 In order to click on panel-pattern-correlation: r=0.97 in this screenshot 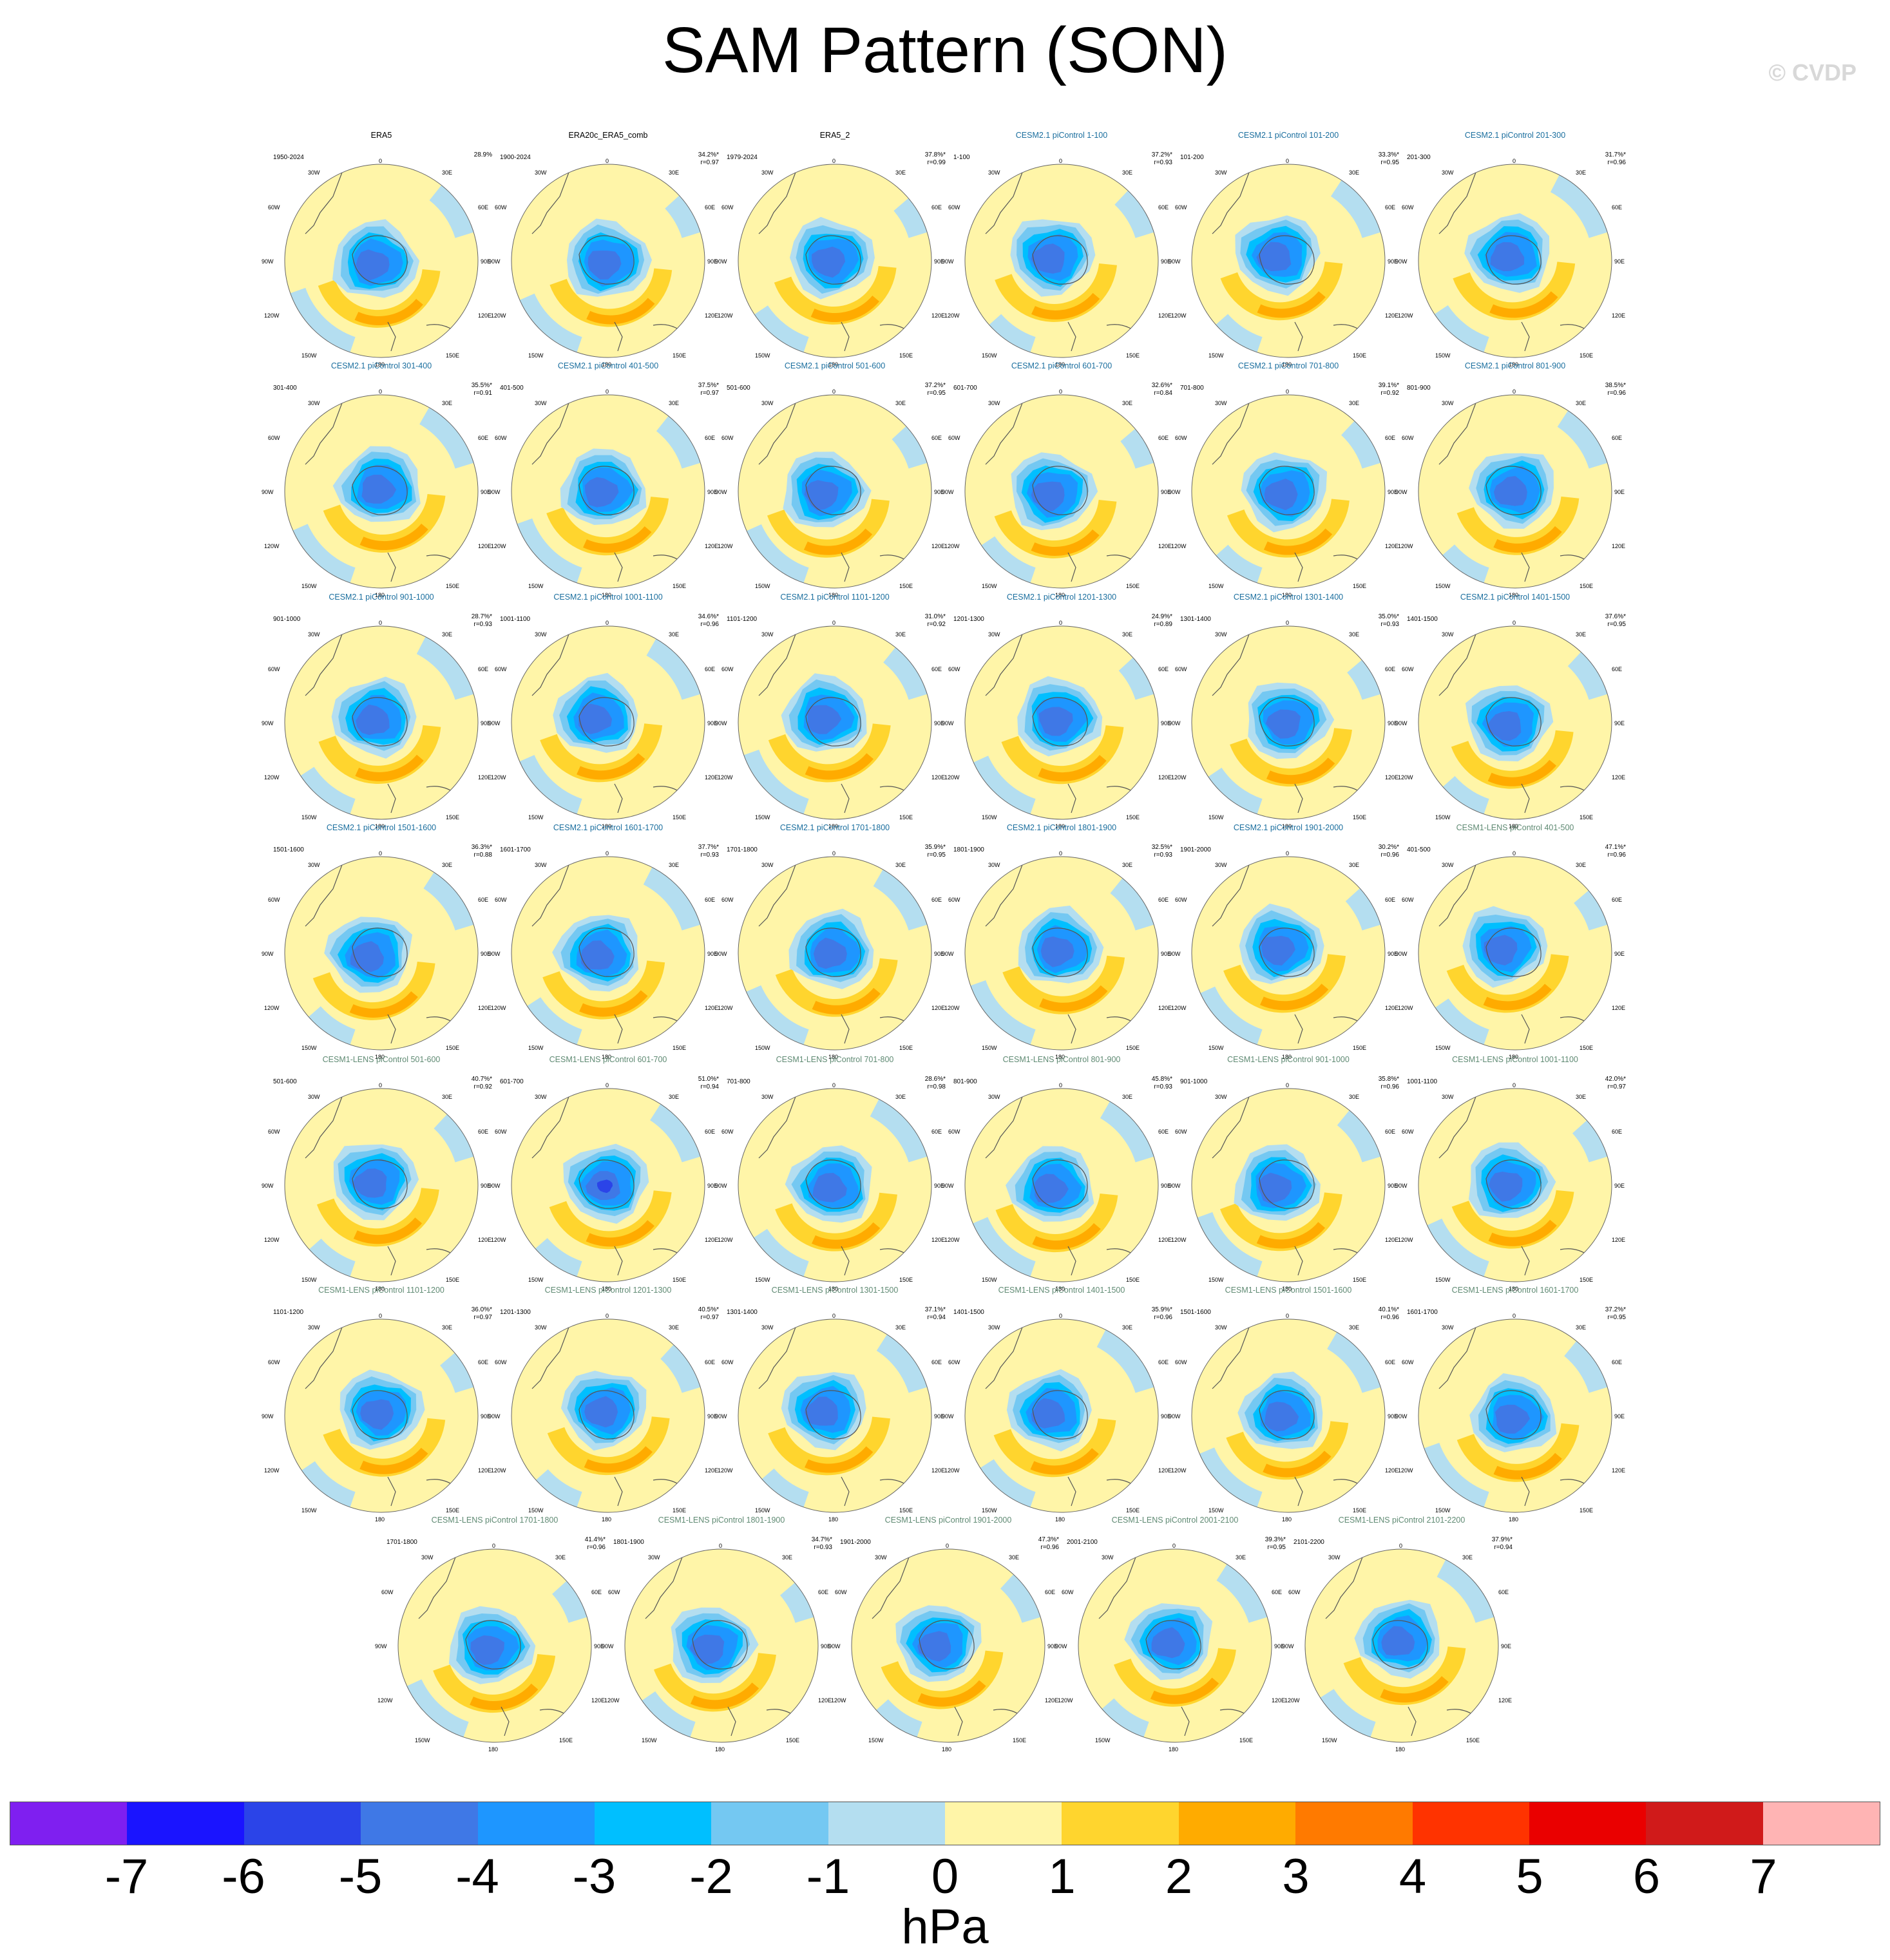, I will do `click(482, 1317)`.